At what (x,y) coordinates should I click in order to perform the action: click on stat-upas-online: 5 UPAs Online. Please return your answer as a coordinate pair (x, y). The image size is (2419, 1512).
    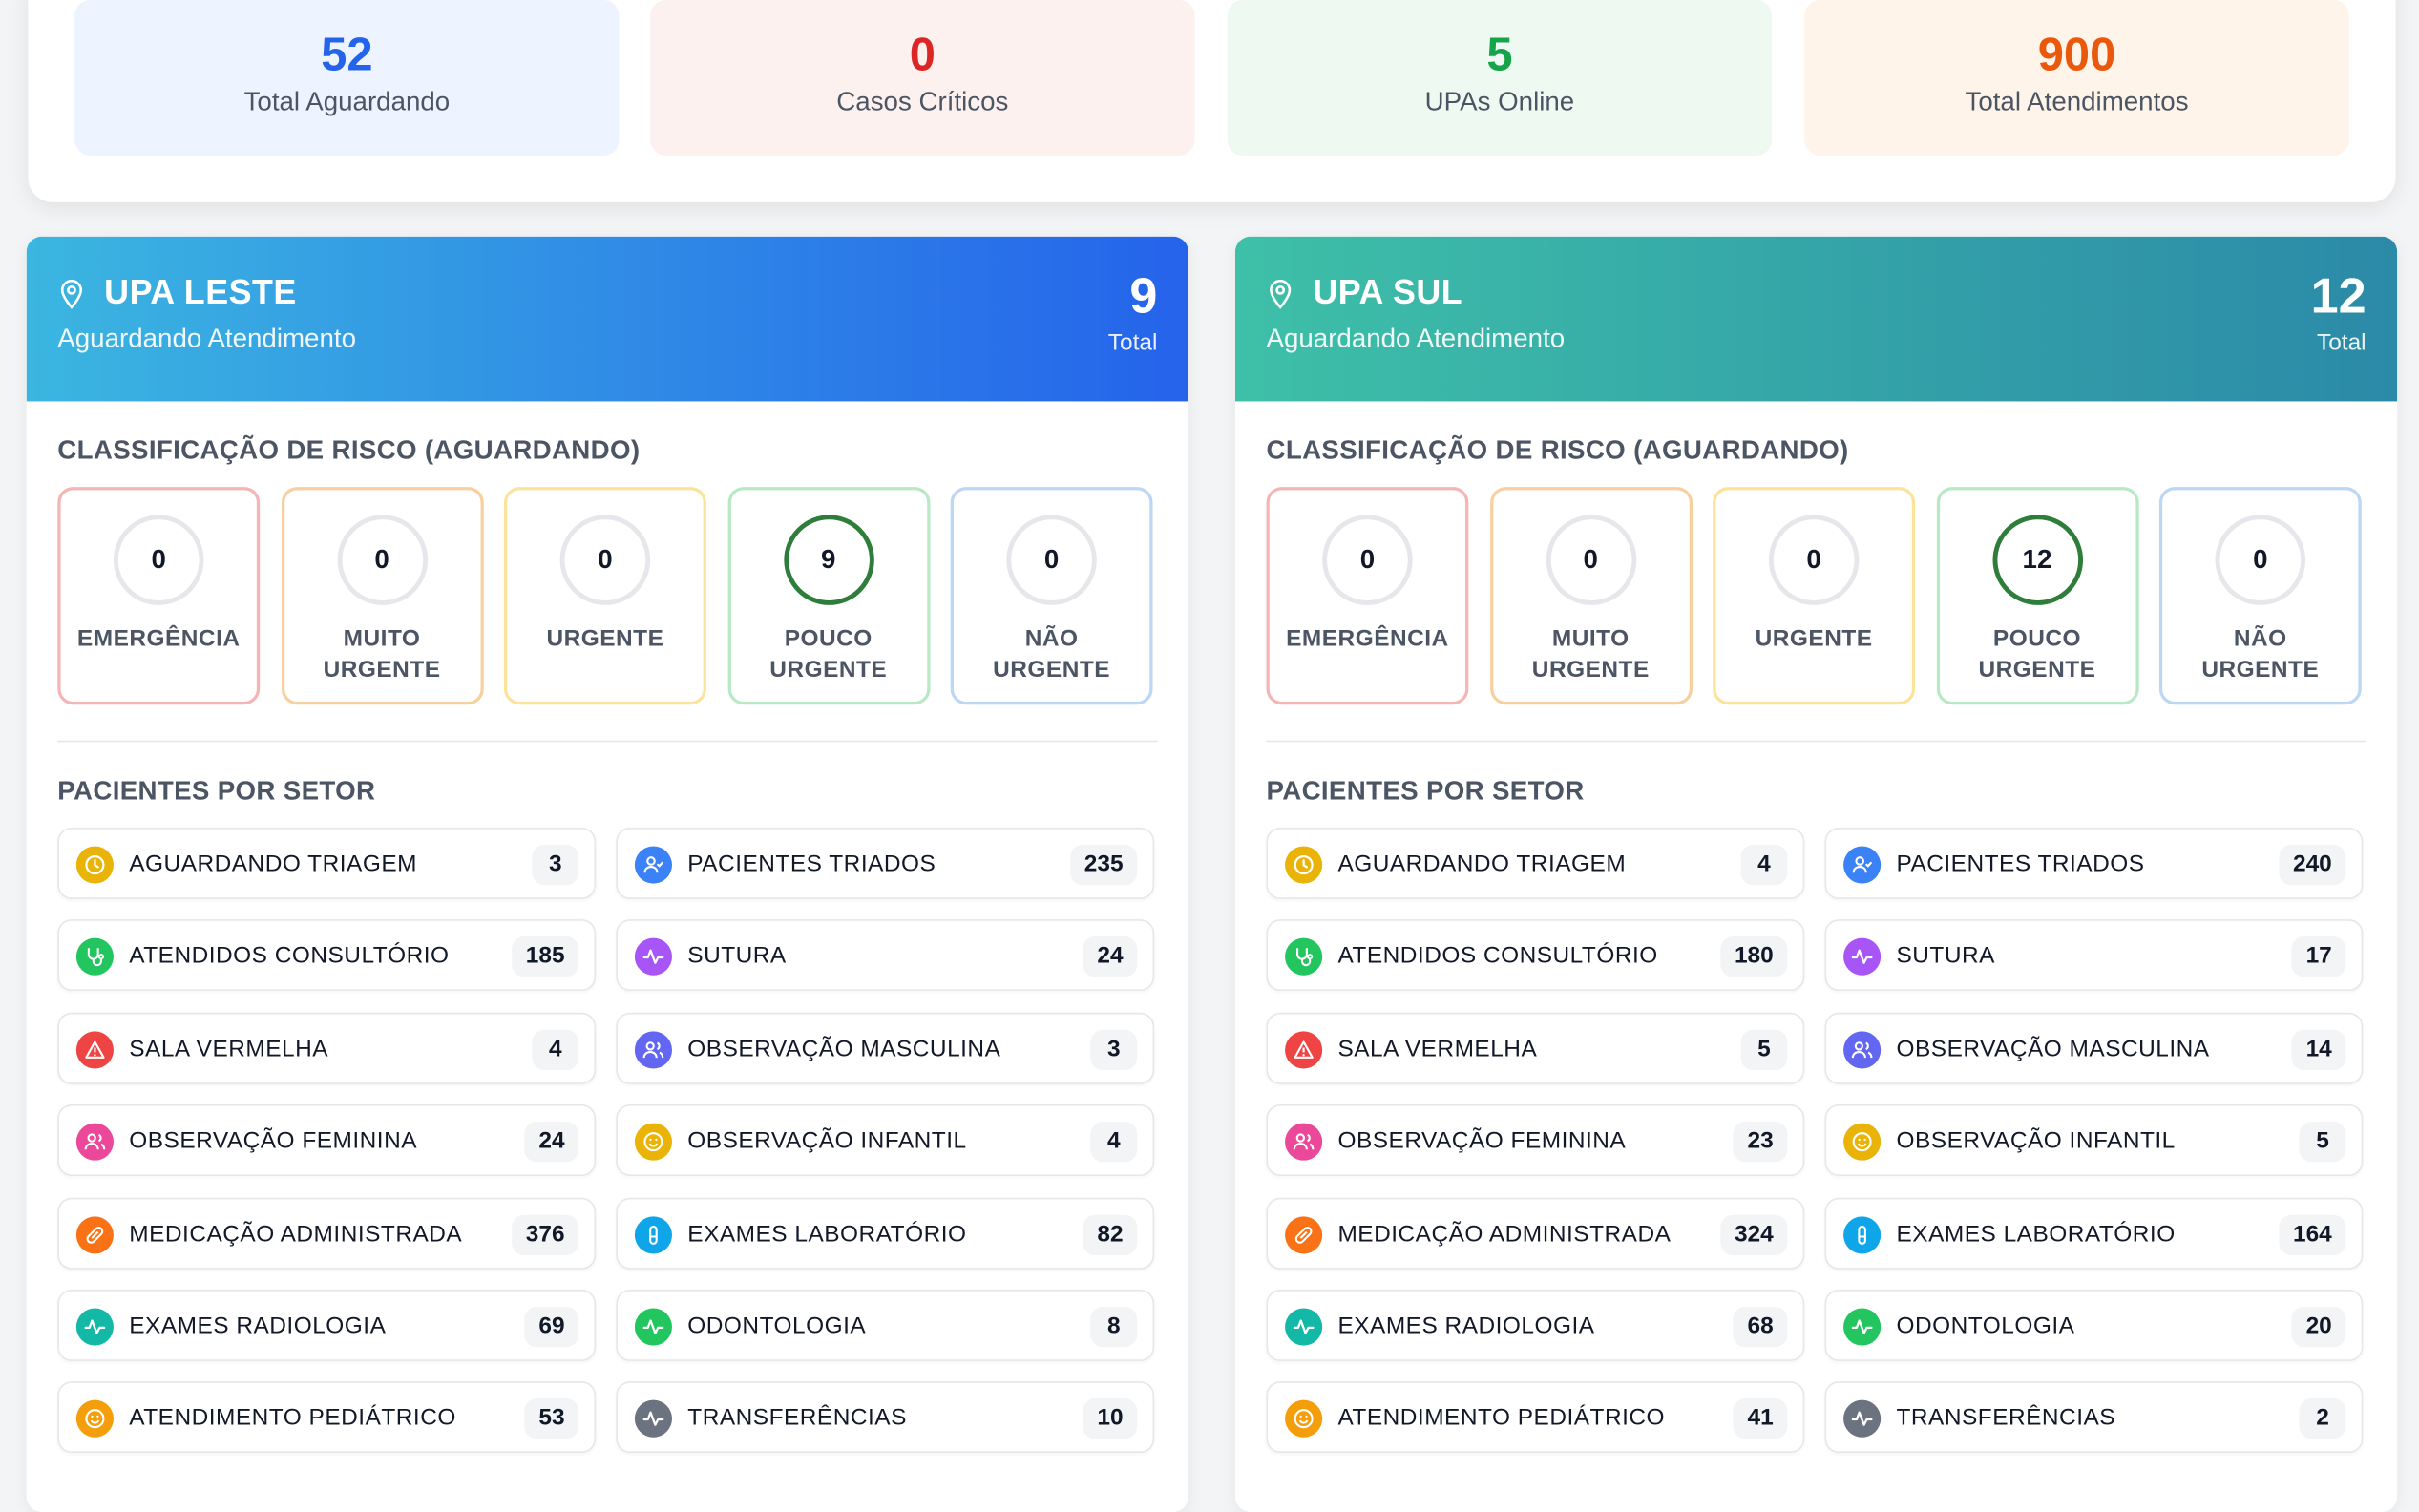
    Looking at the image, I should click on (1500, 78).